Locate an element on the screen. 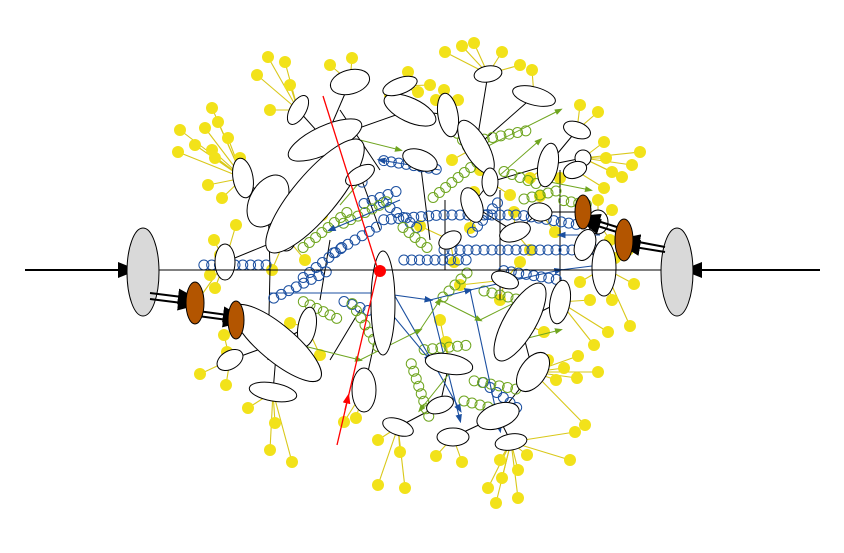 Image resolution: width=844 pixels, height=553 pixels. incoming-proton-right is located at coordinates (677, 272).